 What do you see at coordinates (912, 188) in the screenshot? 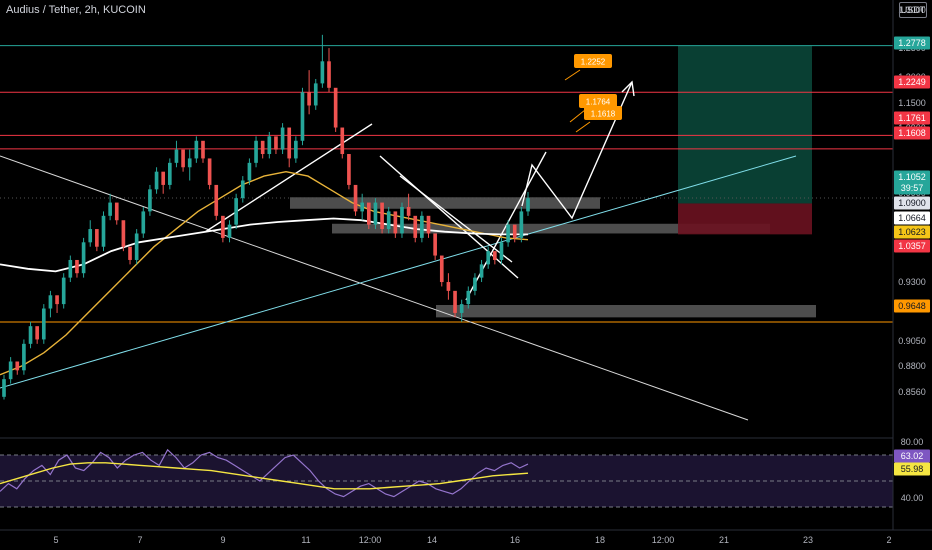
I see `countdown-label: 39:57` at bounding box center [912, 188].